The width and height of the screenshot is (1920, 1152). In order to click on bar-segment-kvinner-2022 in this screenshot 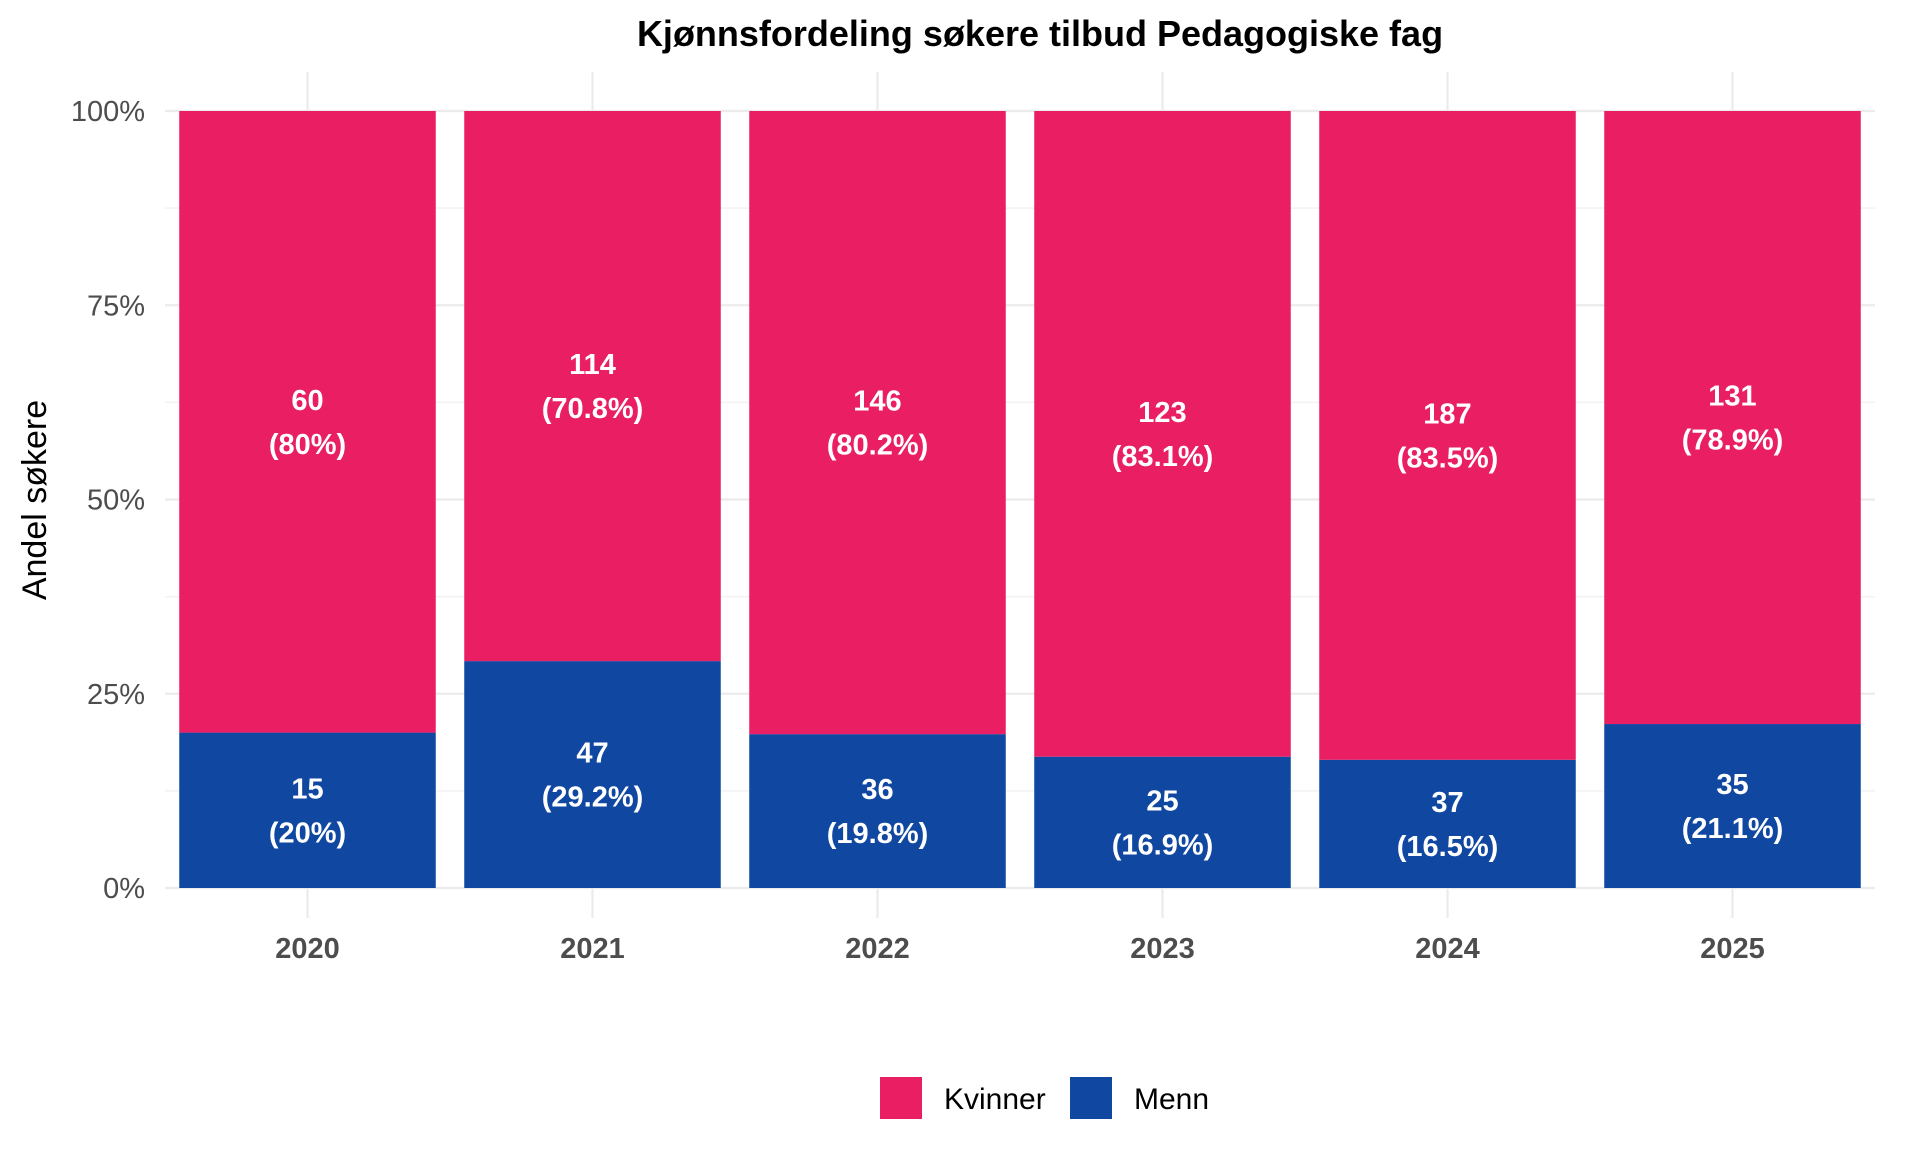, I will do `click(877, 423)`.